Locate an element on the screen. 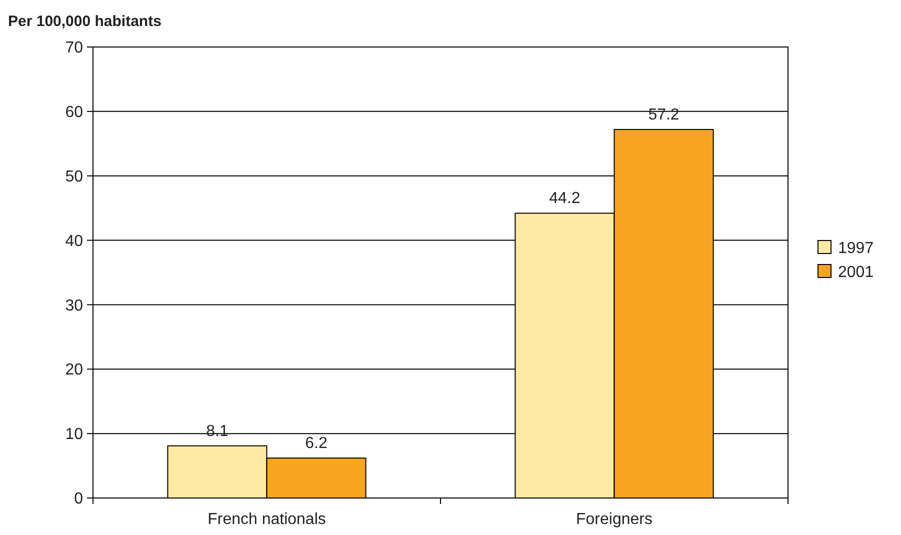 Image resolution: width=901 pixels, height=535 pixels. y-tick-label: 10 is located at coordinates (74, 435).